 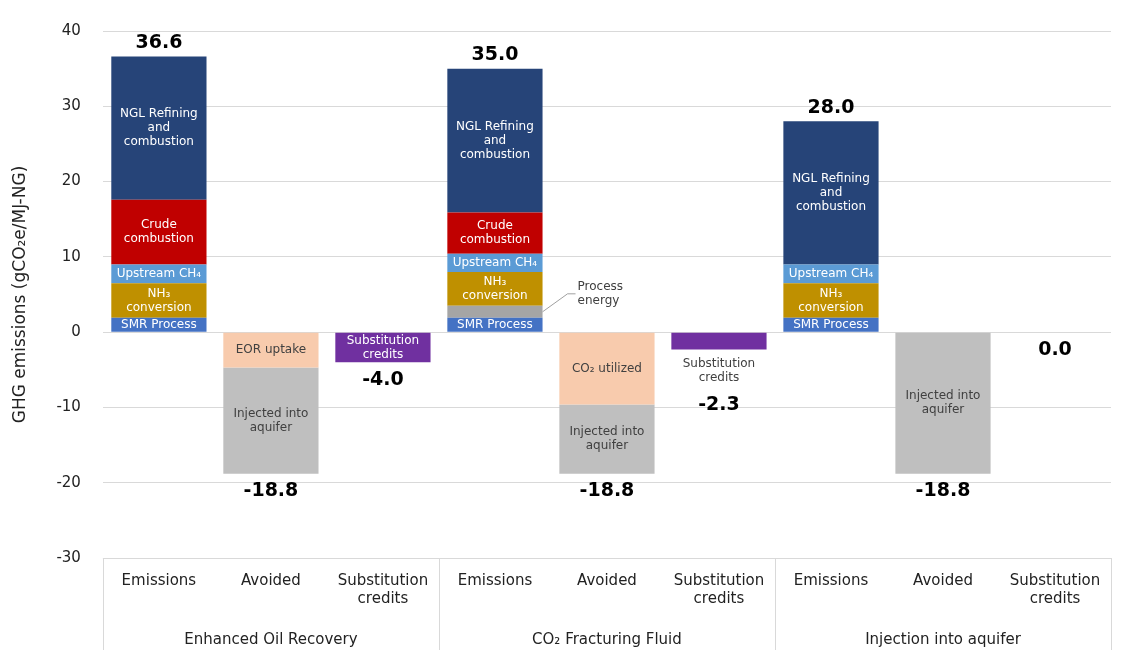 I want to click on total-label: 0.0, so click(x=1055, y=347).